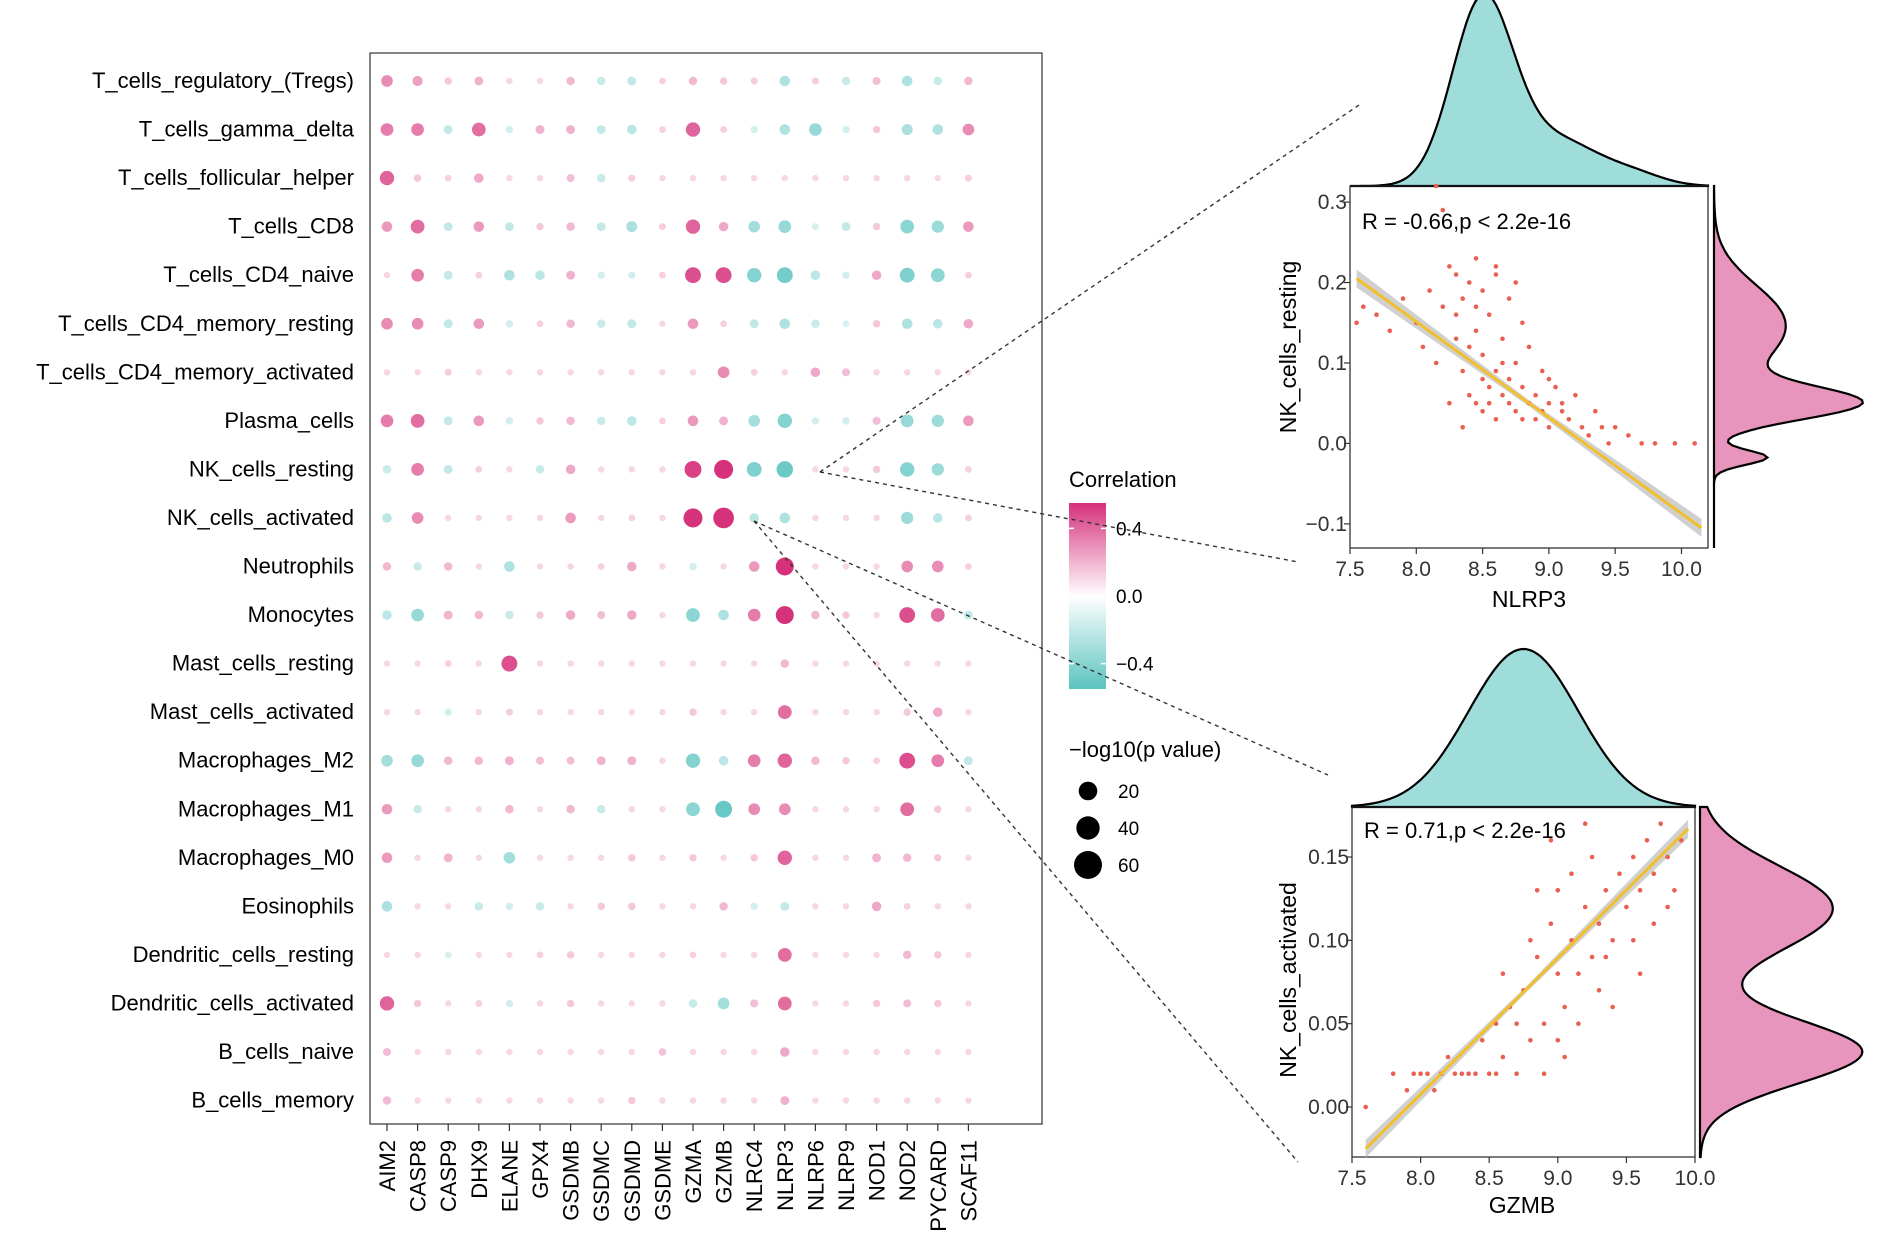 This screenshot has height=1242, width=1891. I want to click on x-tick-label: 10.0, so click(1695, 1178).